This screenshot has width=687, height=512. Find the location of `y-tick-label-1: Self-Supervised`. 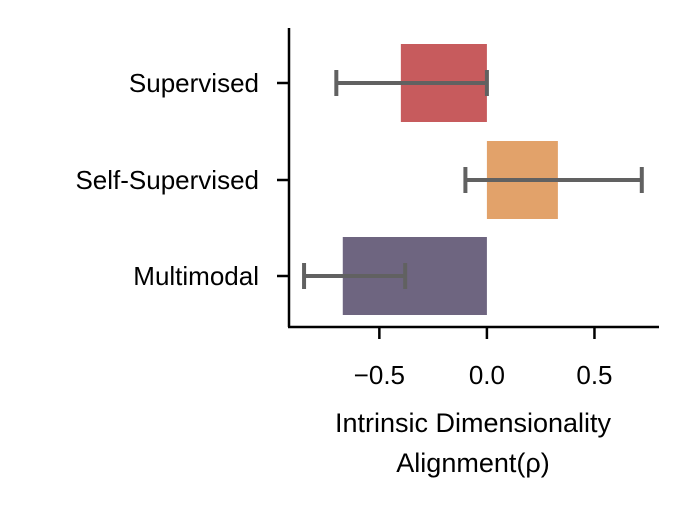

y-tick-label-1: Self-Supervised is located at coordinates (167, 180).